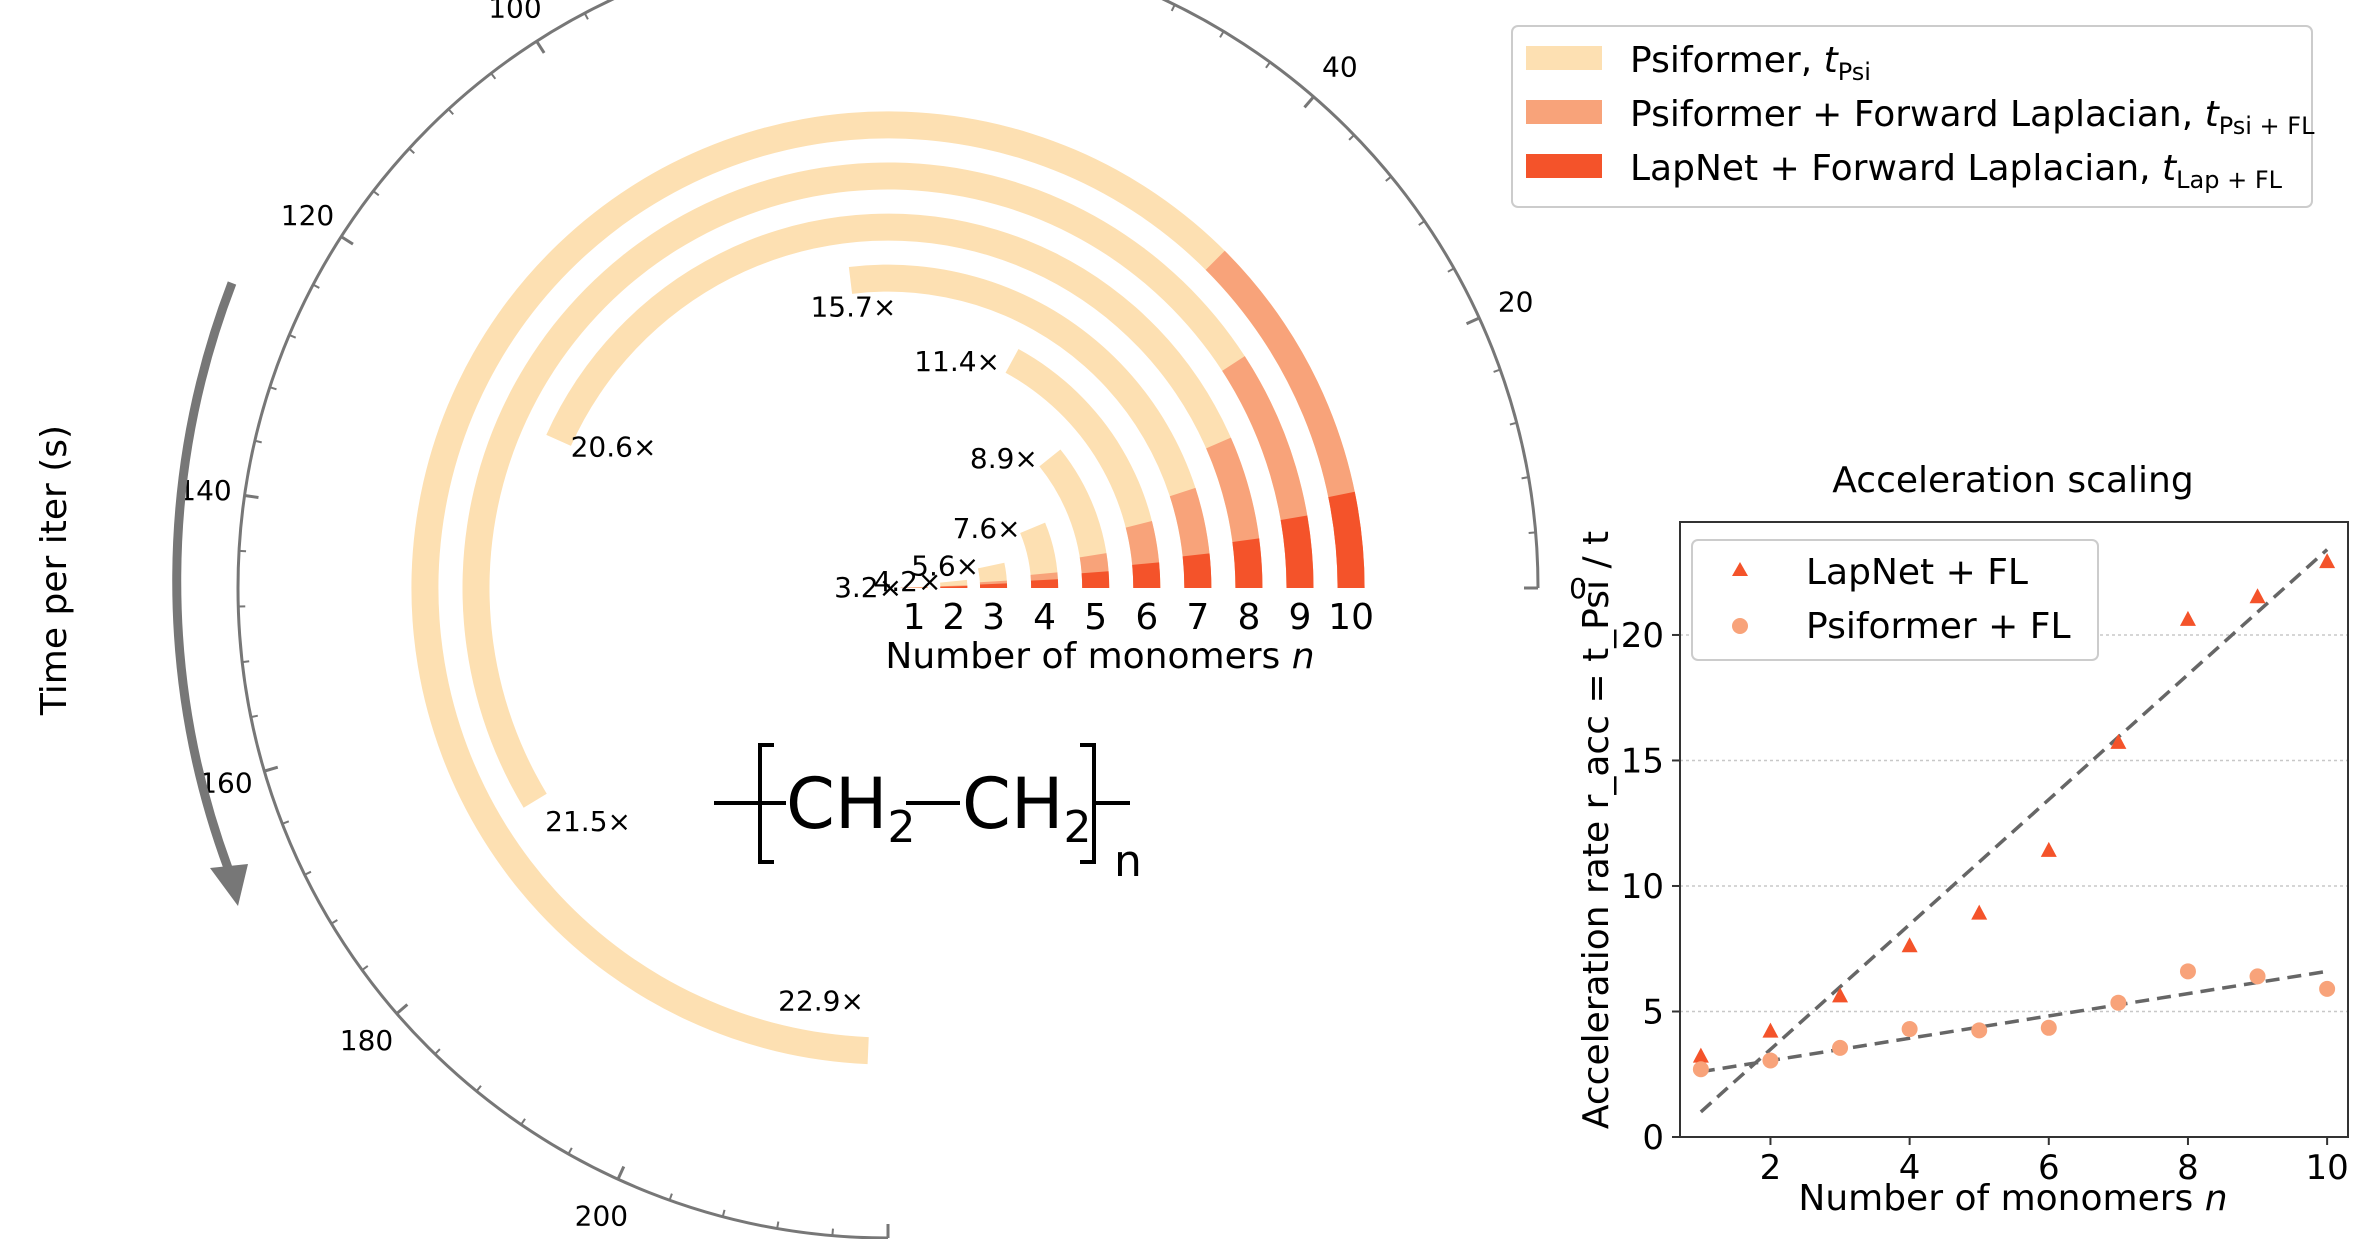  Describe the element at coordinates (1564, 112) in the screenshot. I see `legend-swatch-psi-fl` at that location.